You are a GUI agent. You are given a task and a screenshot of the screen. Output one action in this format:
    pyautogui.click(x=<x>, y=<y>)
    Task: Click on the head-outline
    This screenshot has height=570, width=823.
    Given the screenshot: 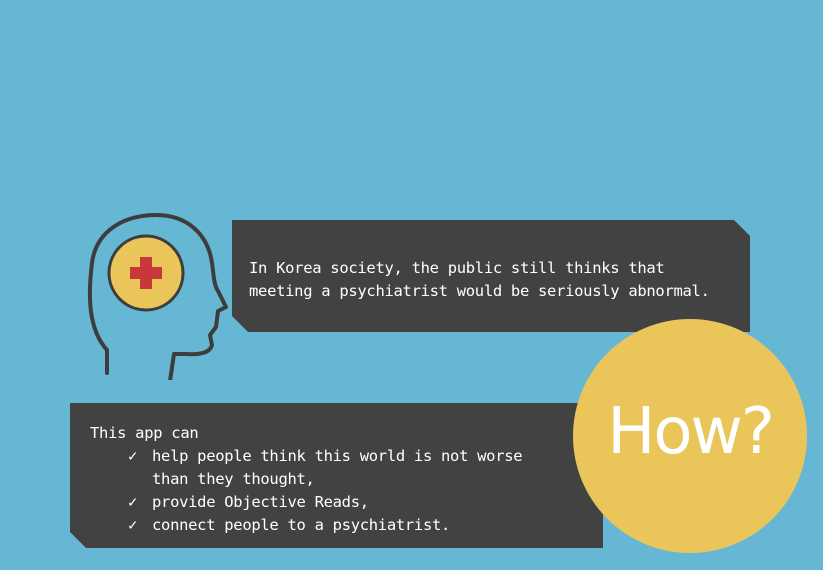 What is the action you would take?
    pyautogui.click(x=157, y=296)
    